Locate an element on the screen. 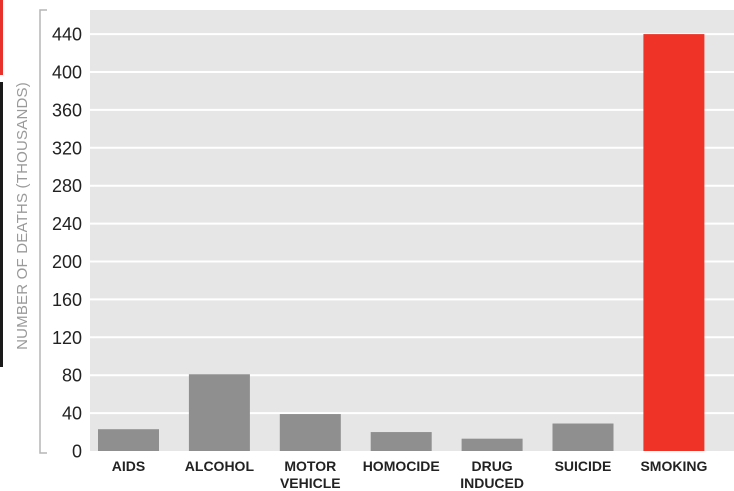 This screenshot has height=491, width=734. y-tick-label-120: 120 is located at coordinates (67, 338).